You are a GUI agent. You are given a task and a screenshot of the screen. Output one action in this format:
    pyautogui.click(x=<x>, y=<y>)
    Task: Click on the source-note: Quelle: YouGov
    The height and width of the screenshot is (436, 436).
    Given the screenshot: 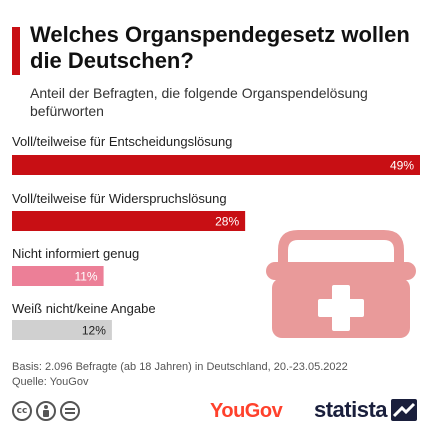 What is the action you would take?
    pyautogui.click(x=50, y=382)
    